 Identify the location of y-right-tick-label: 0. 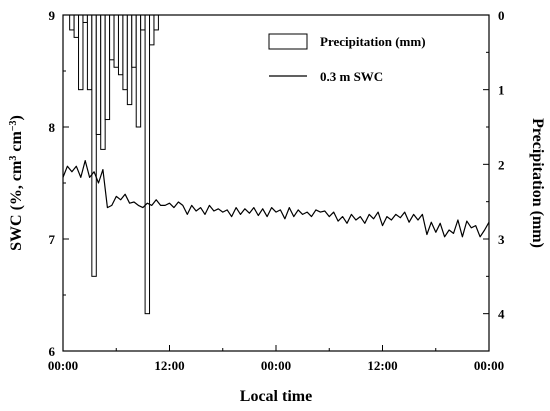
(501, 15).